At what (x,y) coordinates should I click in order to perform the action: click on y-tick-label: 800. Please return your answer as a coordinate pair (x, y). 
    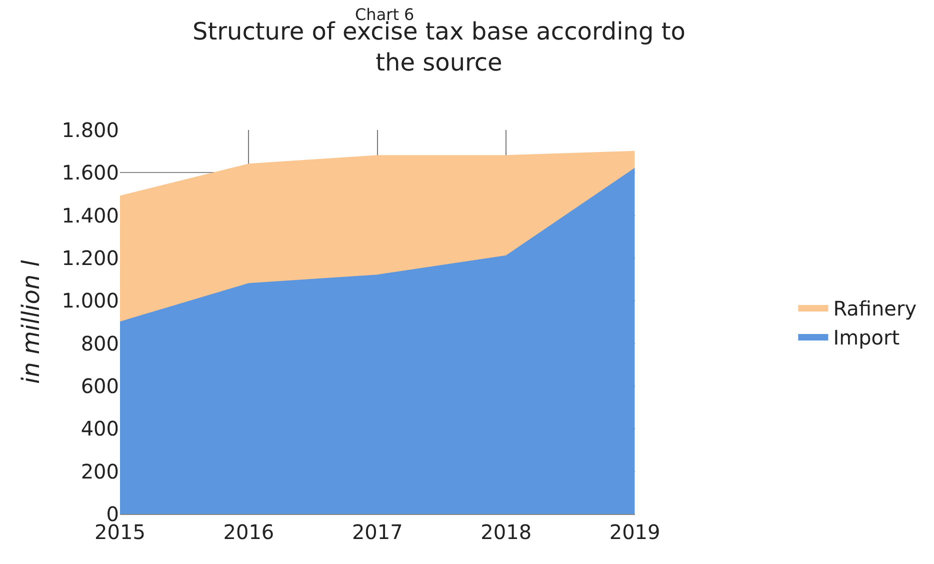
    Looking at the image, I should click on (99, 343).